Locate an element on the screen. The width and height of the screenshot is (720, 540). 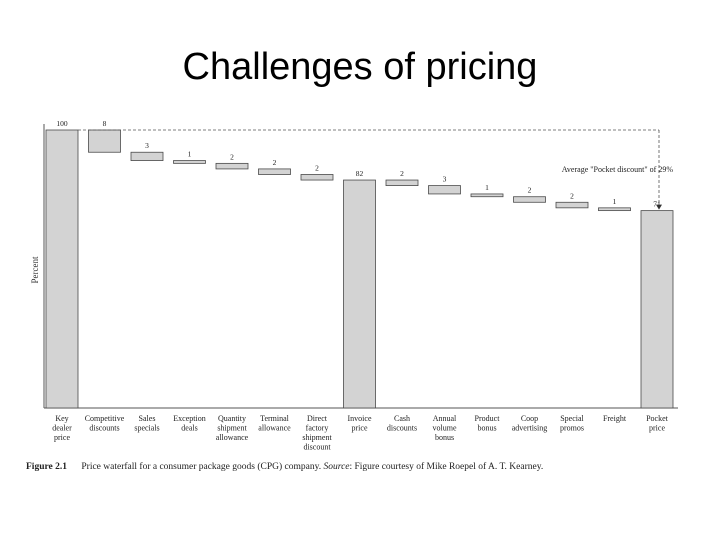
caption-source-label: Source is located at coordinates (336, 467).